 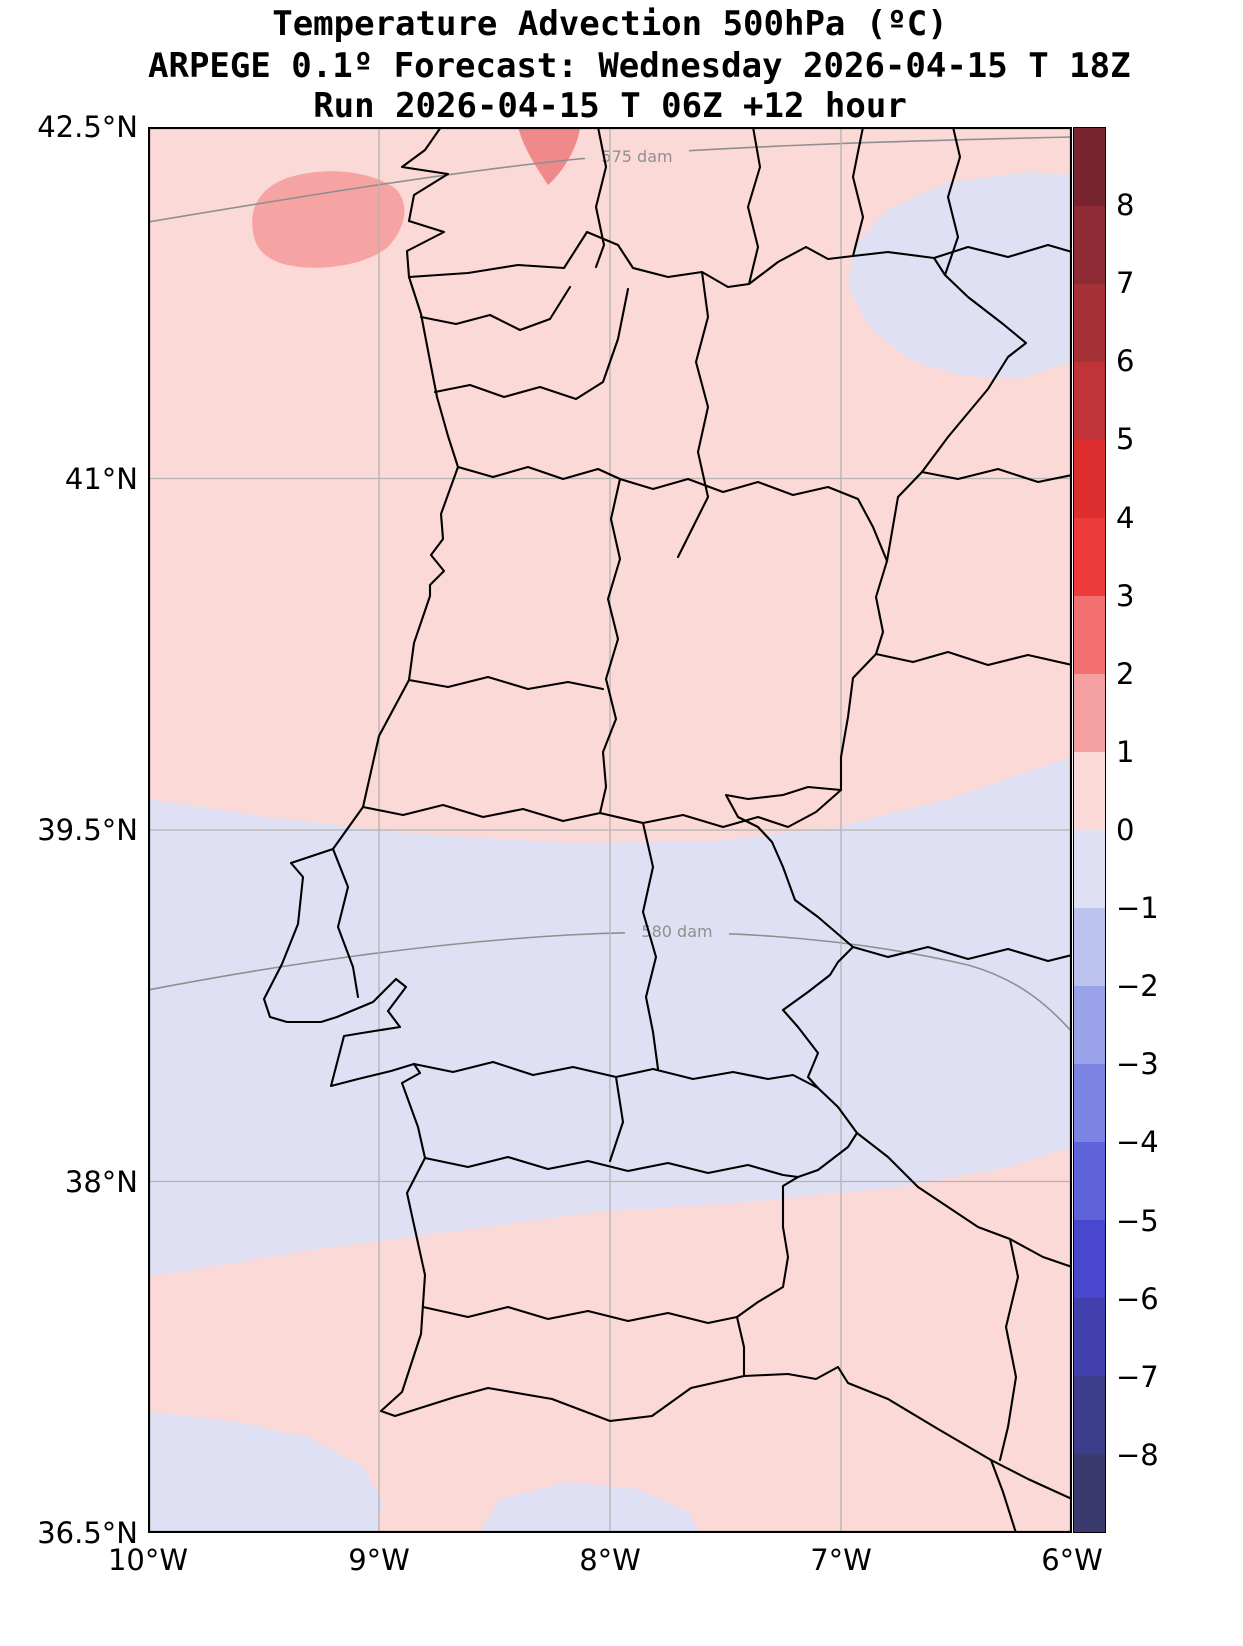 I want to click on colorbar-tick-label: 4, so click(x=1125, y=517).